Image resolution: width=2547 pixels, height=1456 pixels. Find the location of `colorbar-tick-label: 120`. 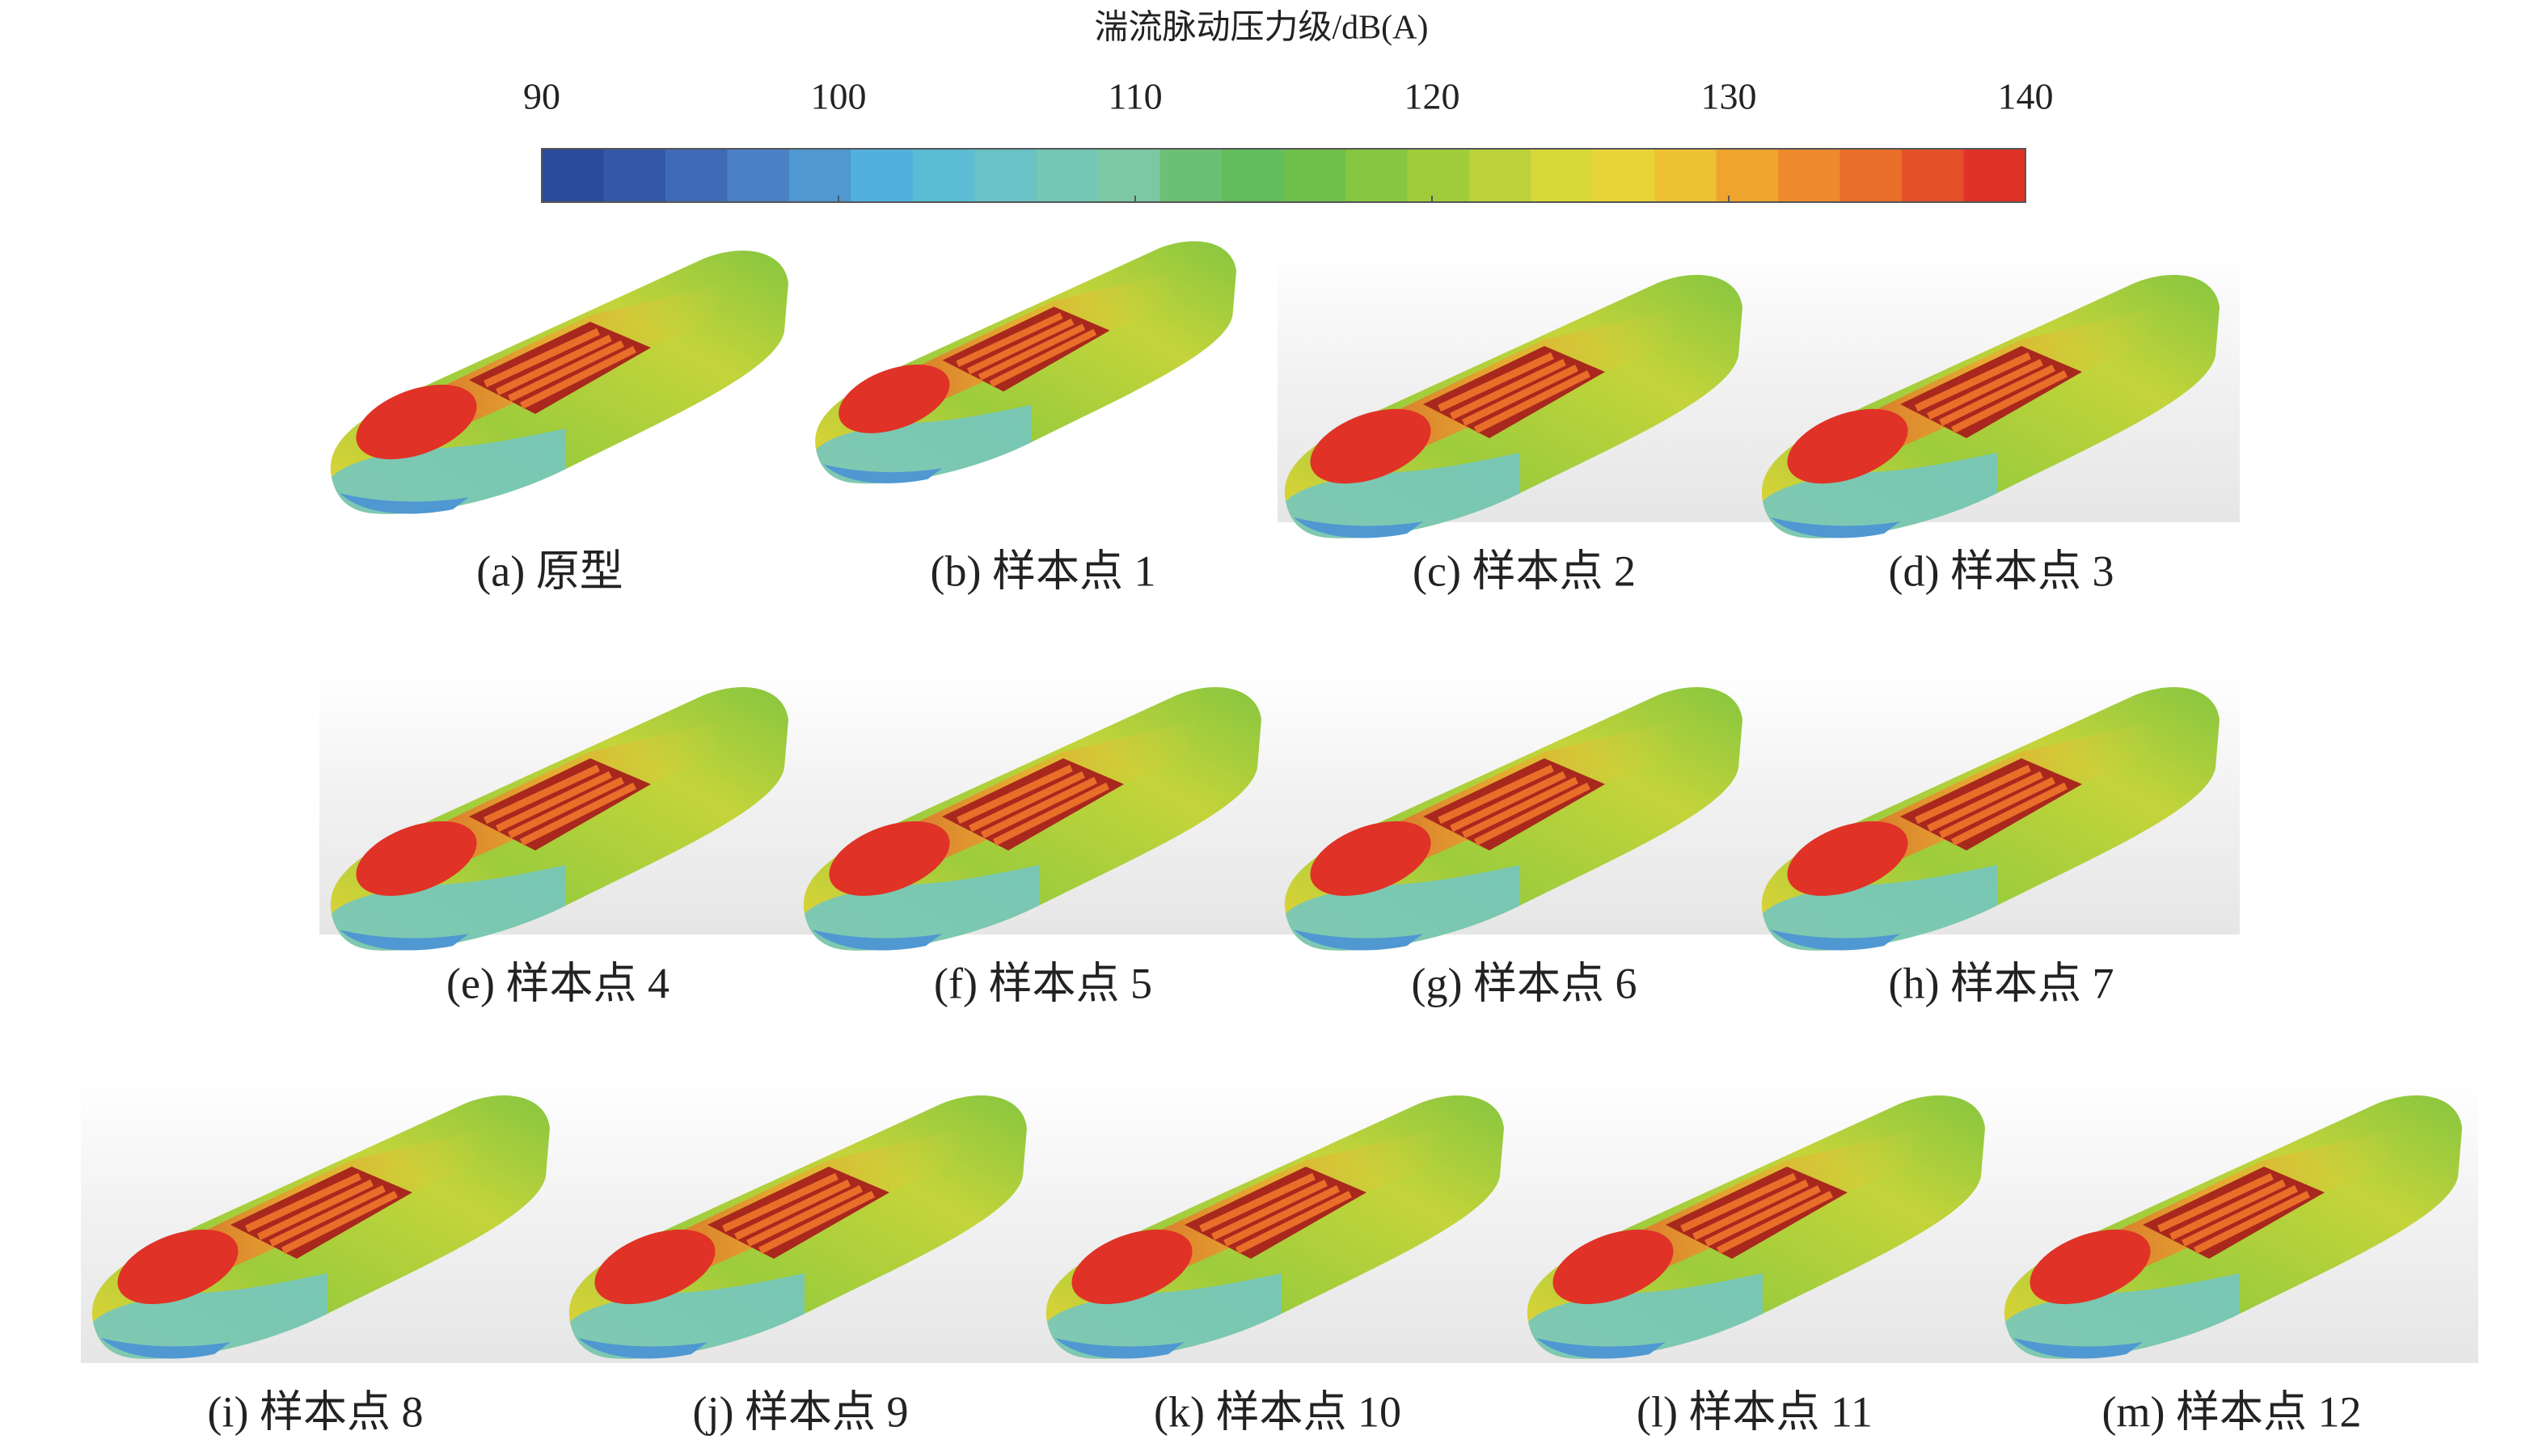

colorbar-tick-label: 120 is located at coordinates (1432, 96).